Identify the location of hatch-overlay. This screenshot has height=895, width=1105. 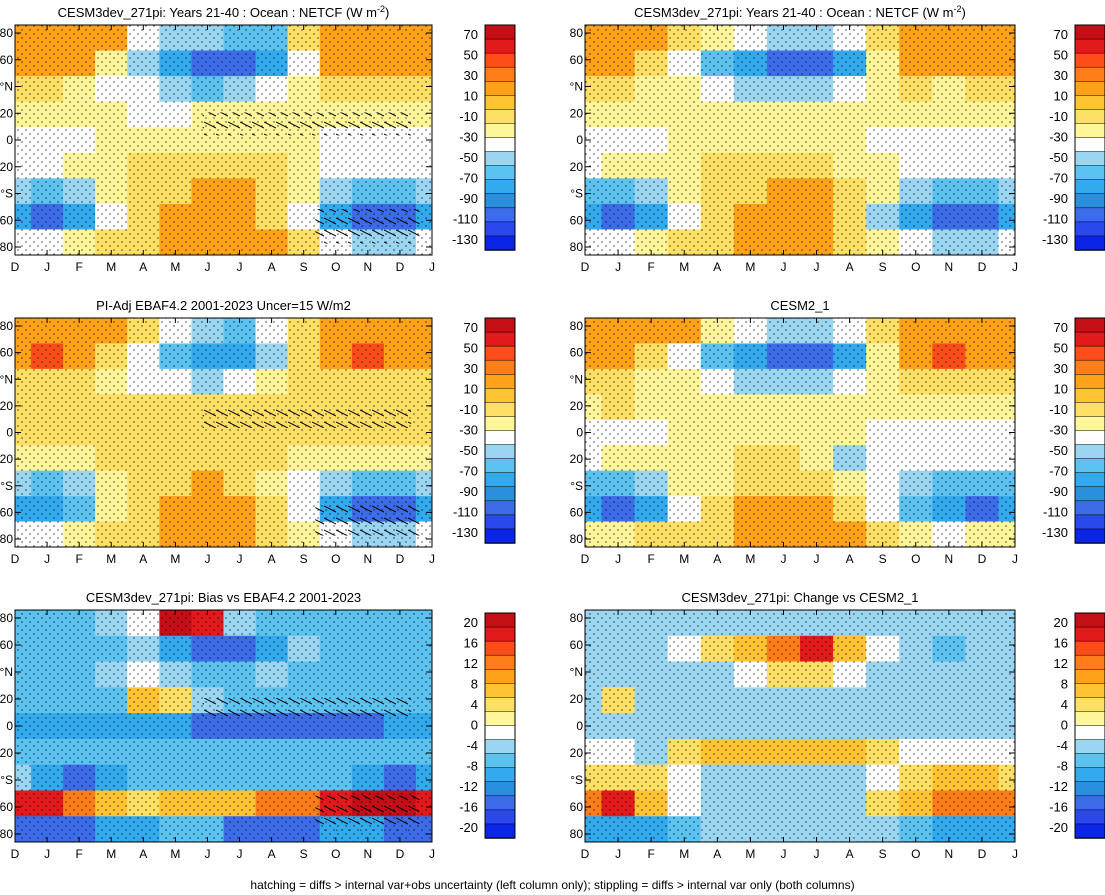
(307, 124).